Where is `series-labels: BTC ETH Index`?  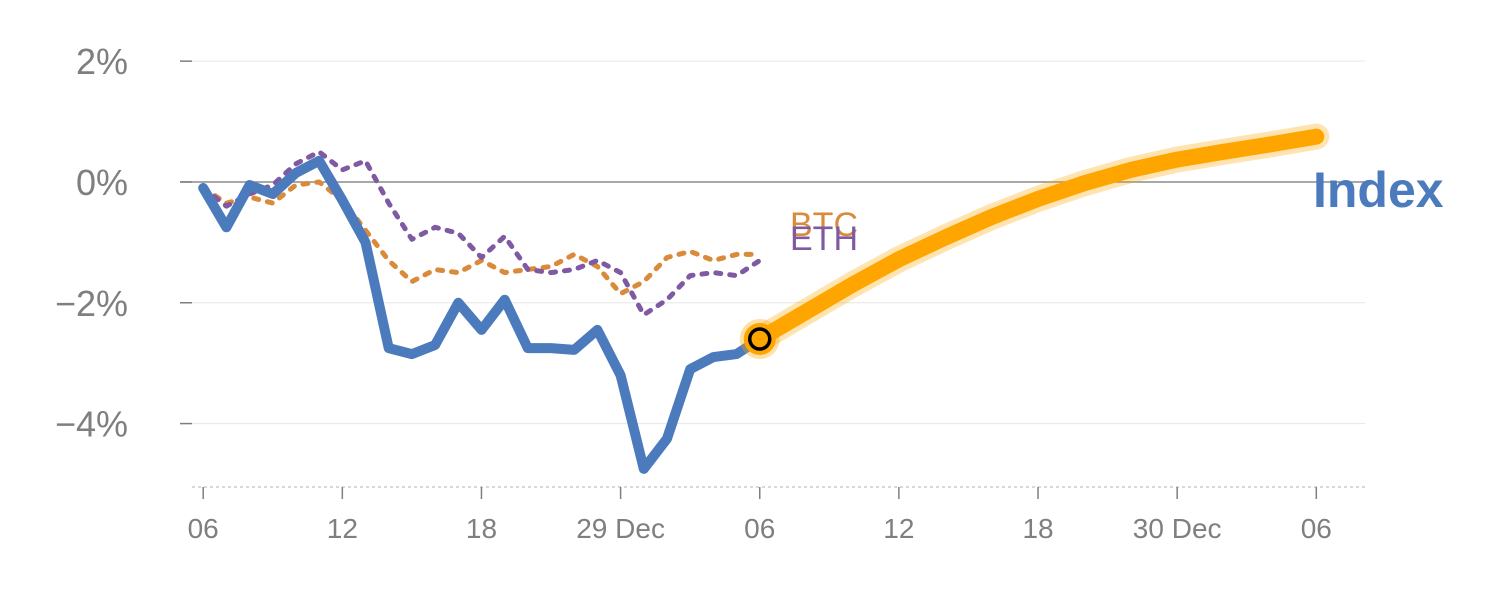
series-labels: BTC ETH Index is located at coordinates (1117, 210).